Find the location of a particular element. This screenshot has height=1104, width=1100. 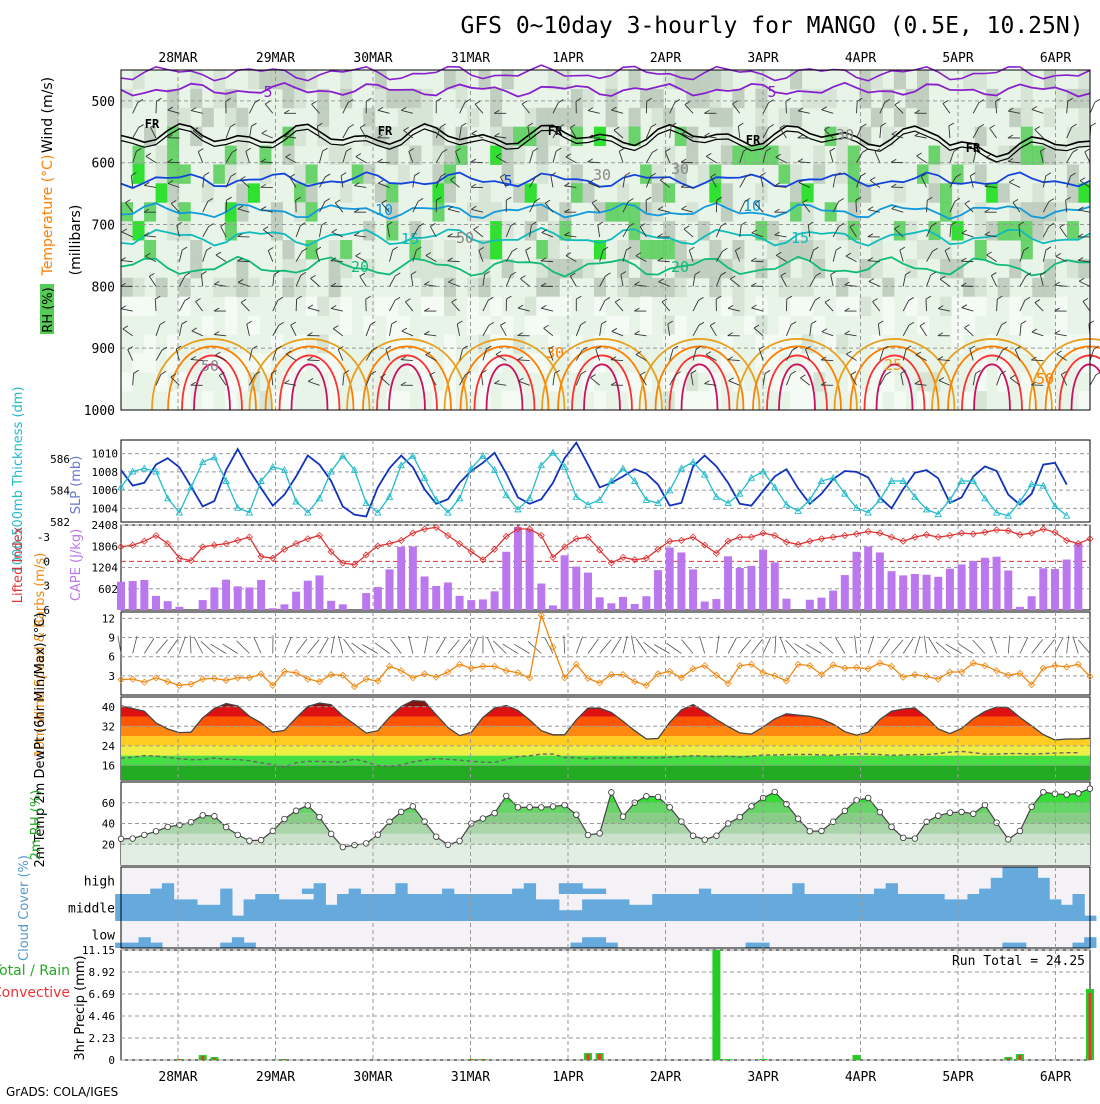

thickness-tick-label: 584 is located at coordinates (60, 490).